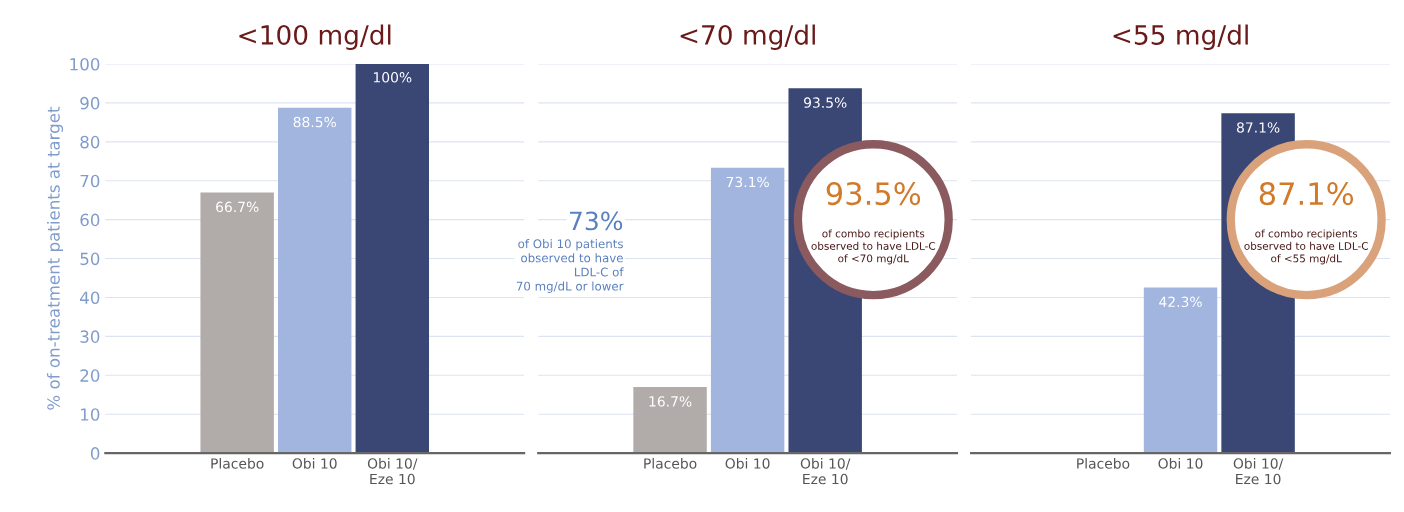  What do you see at coordinates (90, 181) in the screenshot?
I see `y-tick-label: 70` at bounding box center [90, 181].